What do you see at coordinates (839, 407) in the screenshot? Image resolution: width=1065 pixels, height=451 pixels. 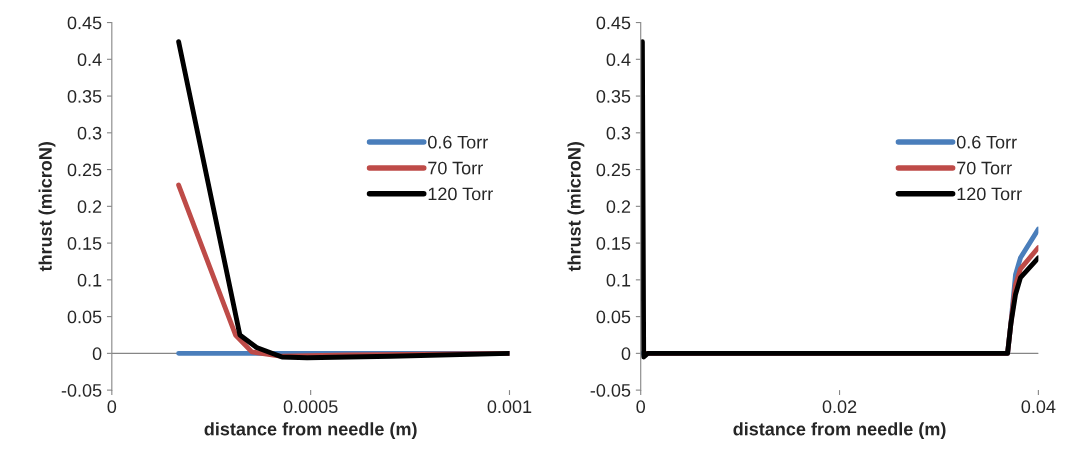 I see `x-tick-label: 0.02` at bounding box center [839, 407].